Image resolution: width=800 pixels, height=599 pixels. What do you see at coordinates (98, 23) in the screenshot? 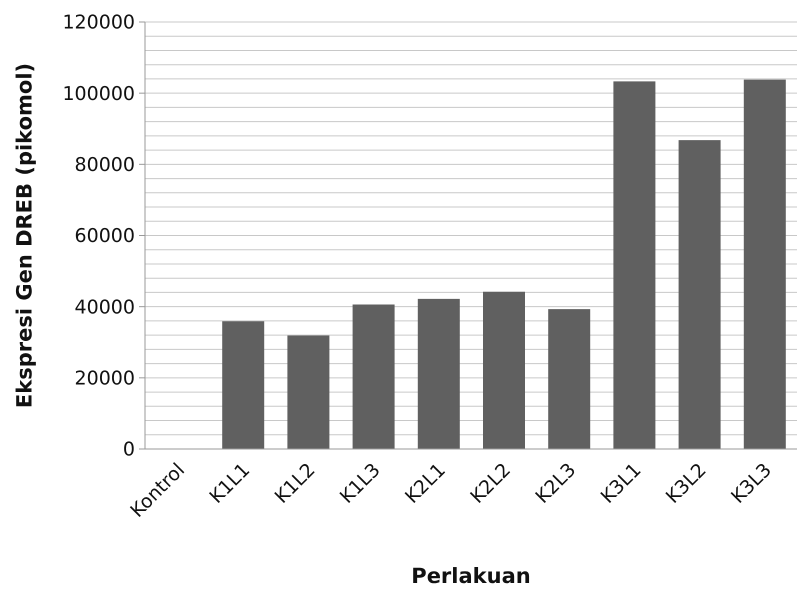
I see `y-tick-label: 120000` at bounding box center [98, 23].